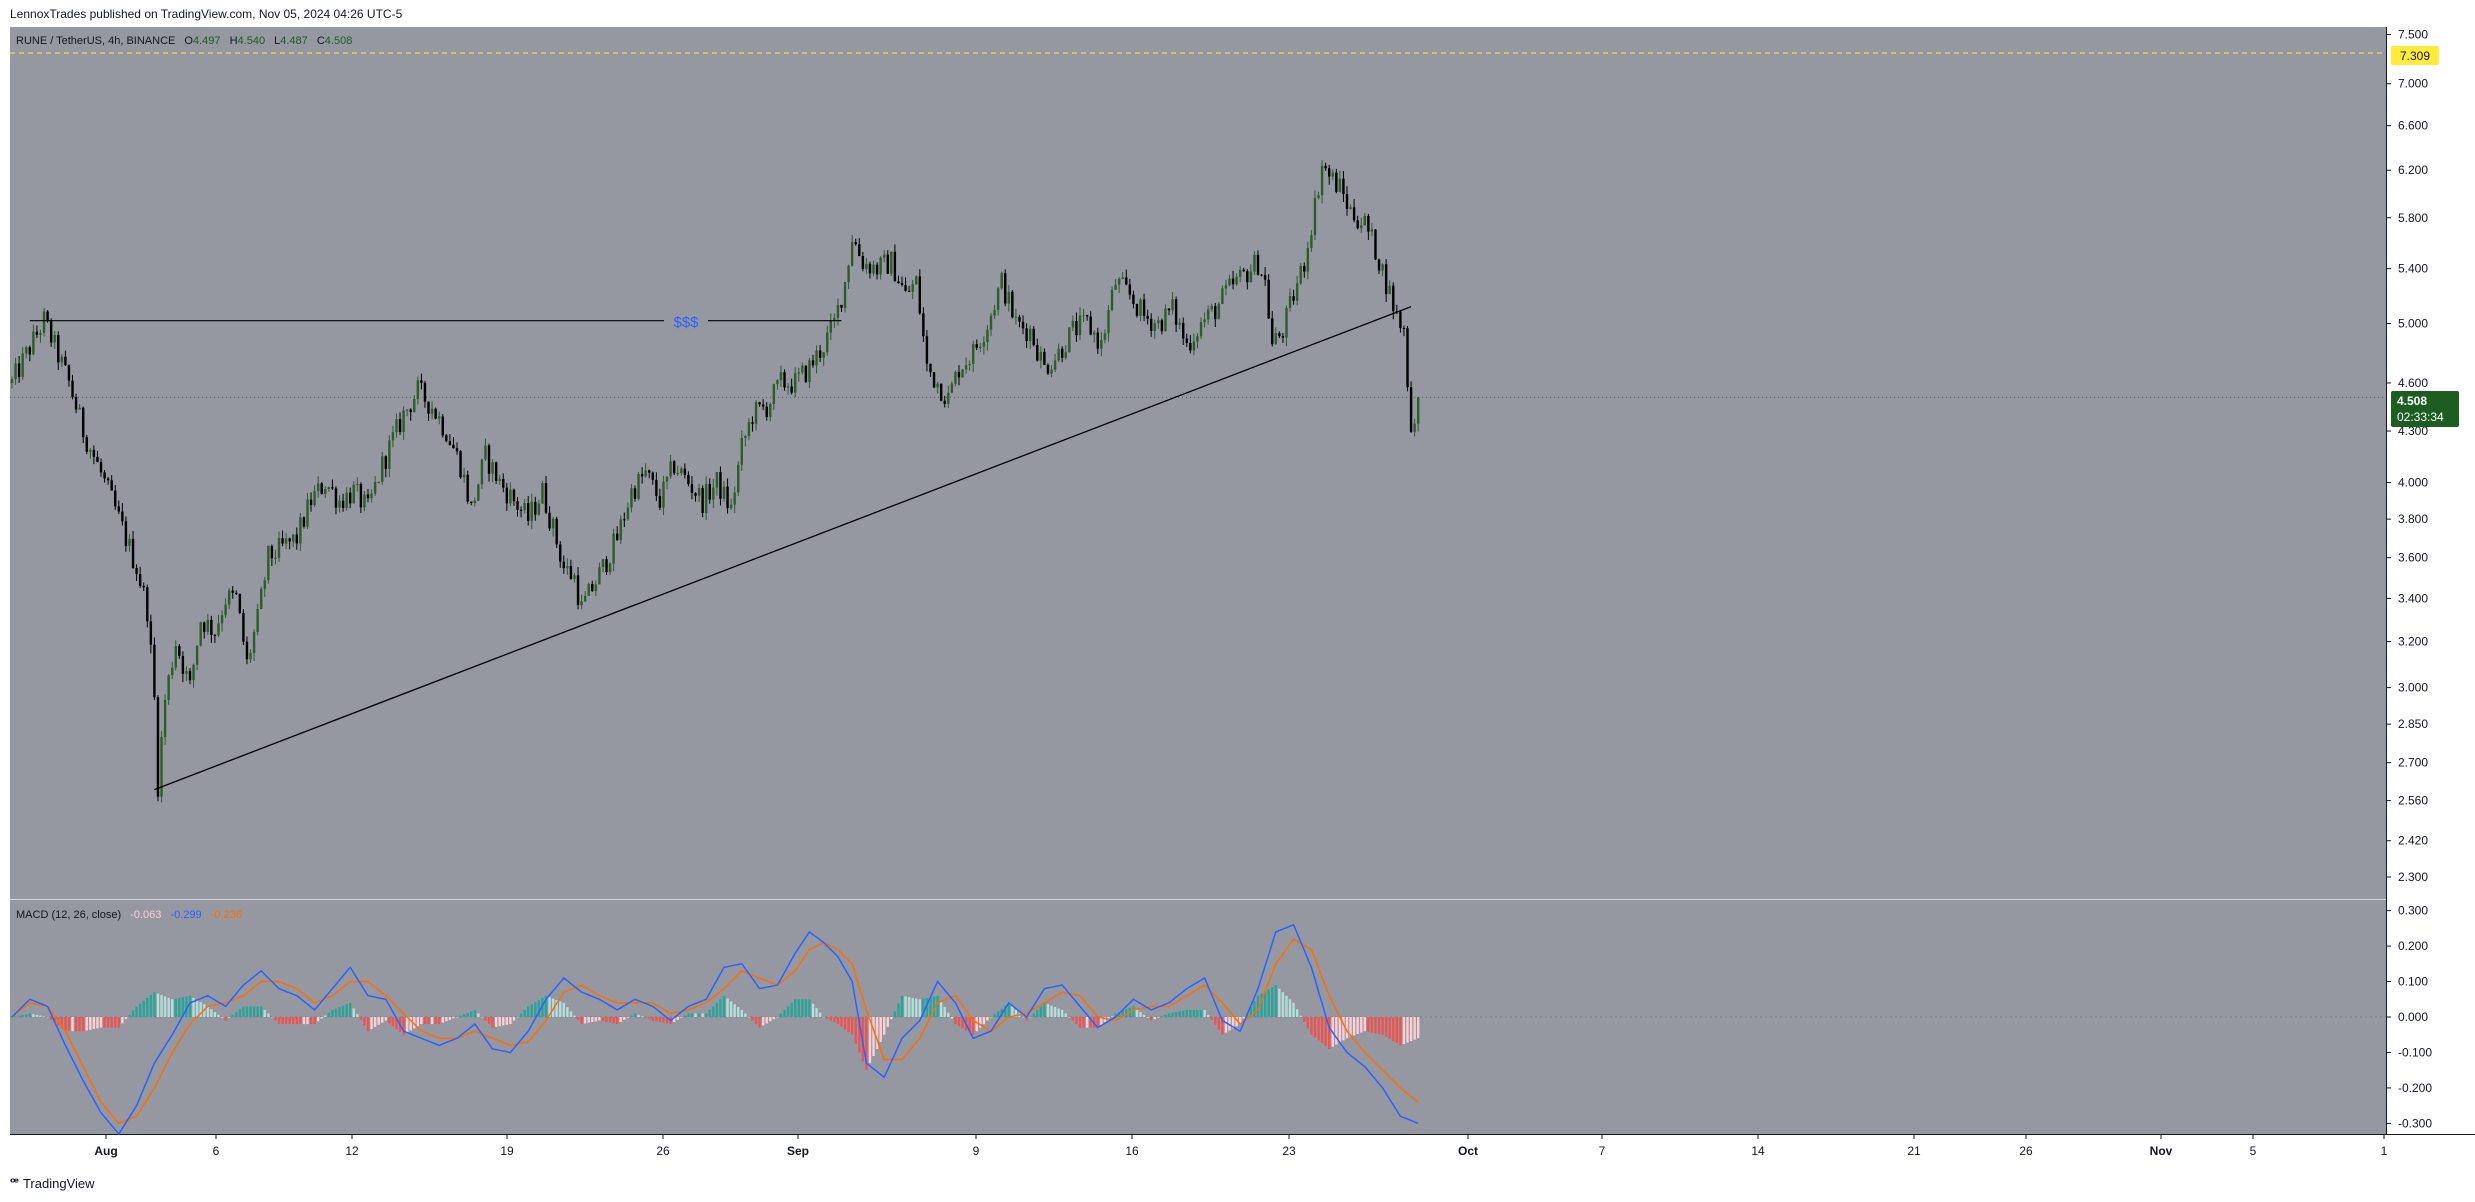 This screenshot has height=1202, width=2475. I want to click on price-tick-label: 4.000, so click(2413, 483).